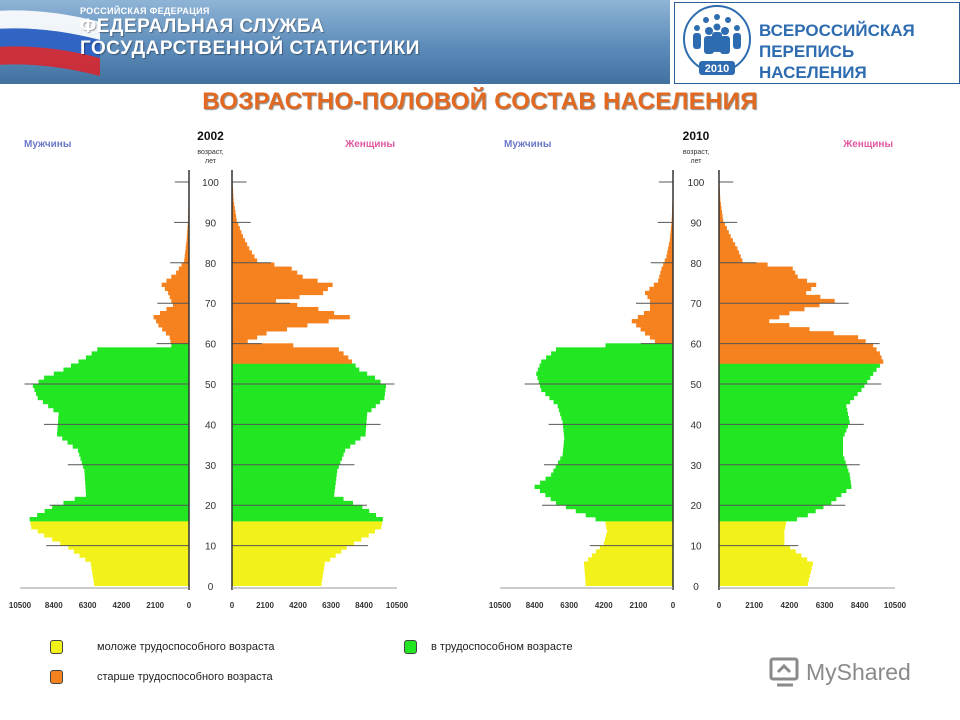 The image size is (960, 720). I want to click on age-tick-label-100: 100, so click(210, 183).